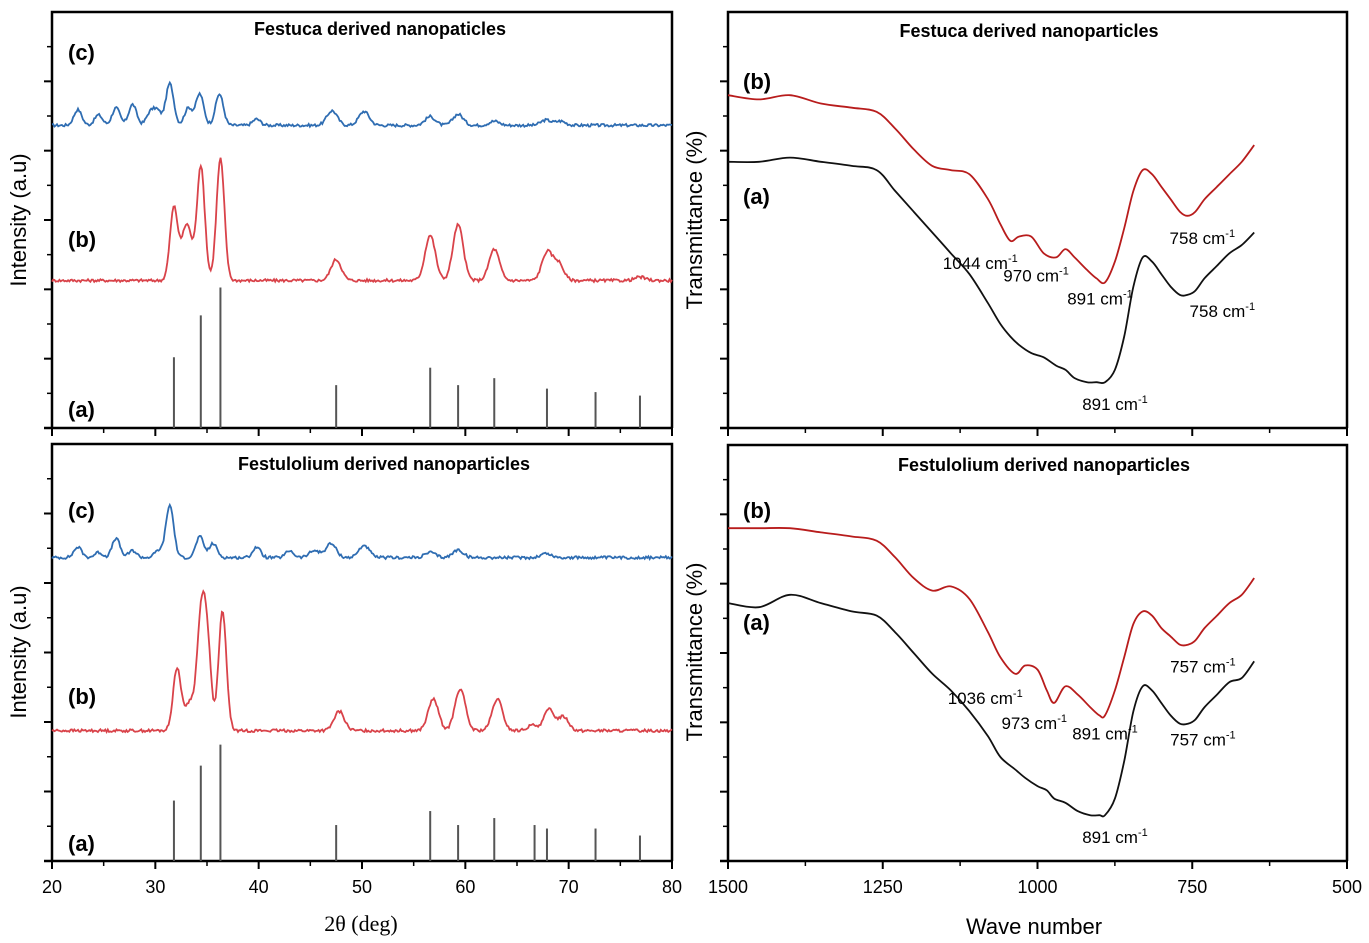 This screenshot has width=1369, height=943. Describe the element at coordinates (1347, 887) in the screenshot. I see `x-tick-label: 500` at that location.